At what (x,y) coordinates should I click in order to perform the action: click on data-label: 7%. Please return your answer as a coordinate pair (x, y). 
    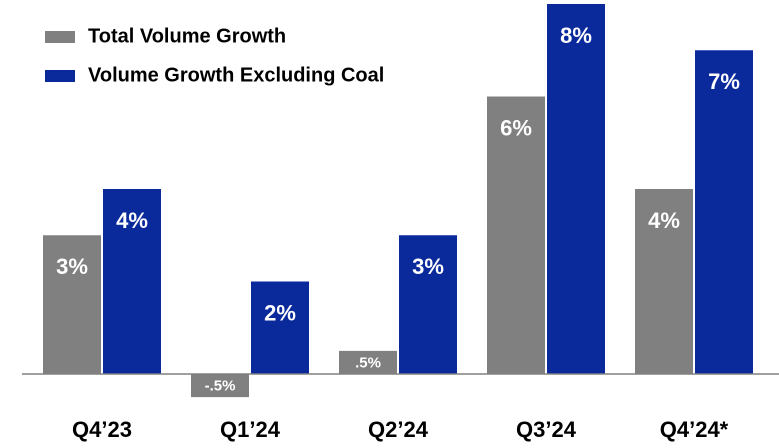
    Looking at the image, I should click on (724, 81).